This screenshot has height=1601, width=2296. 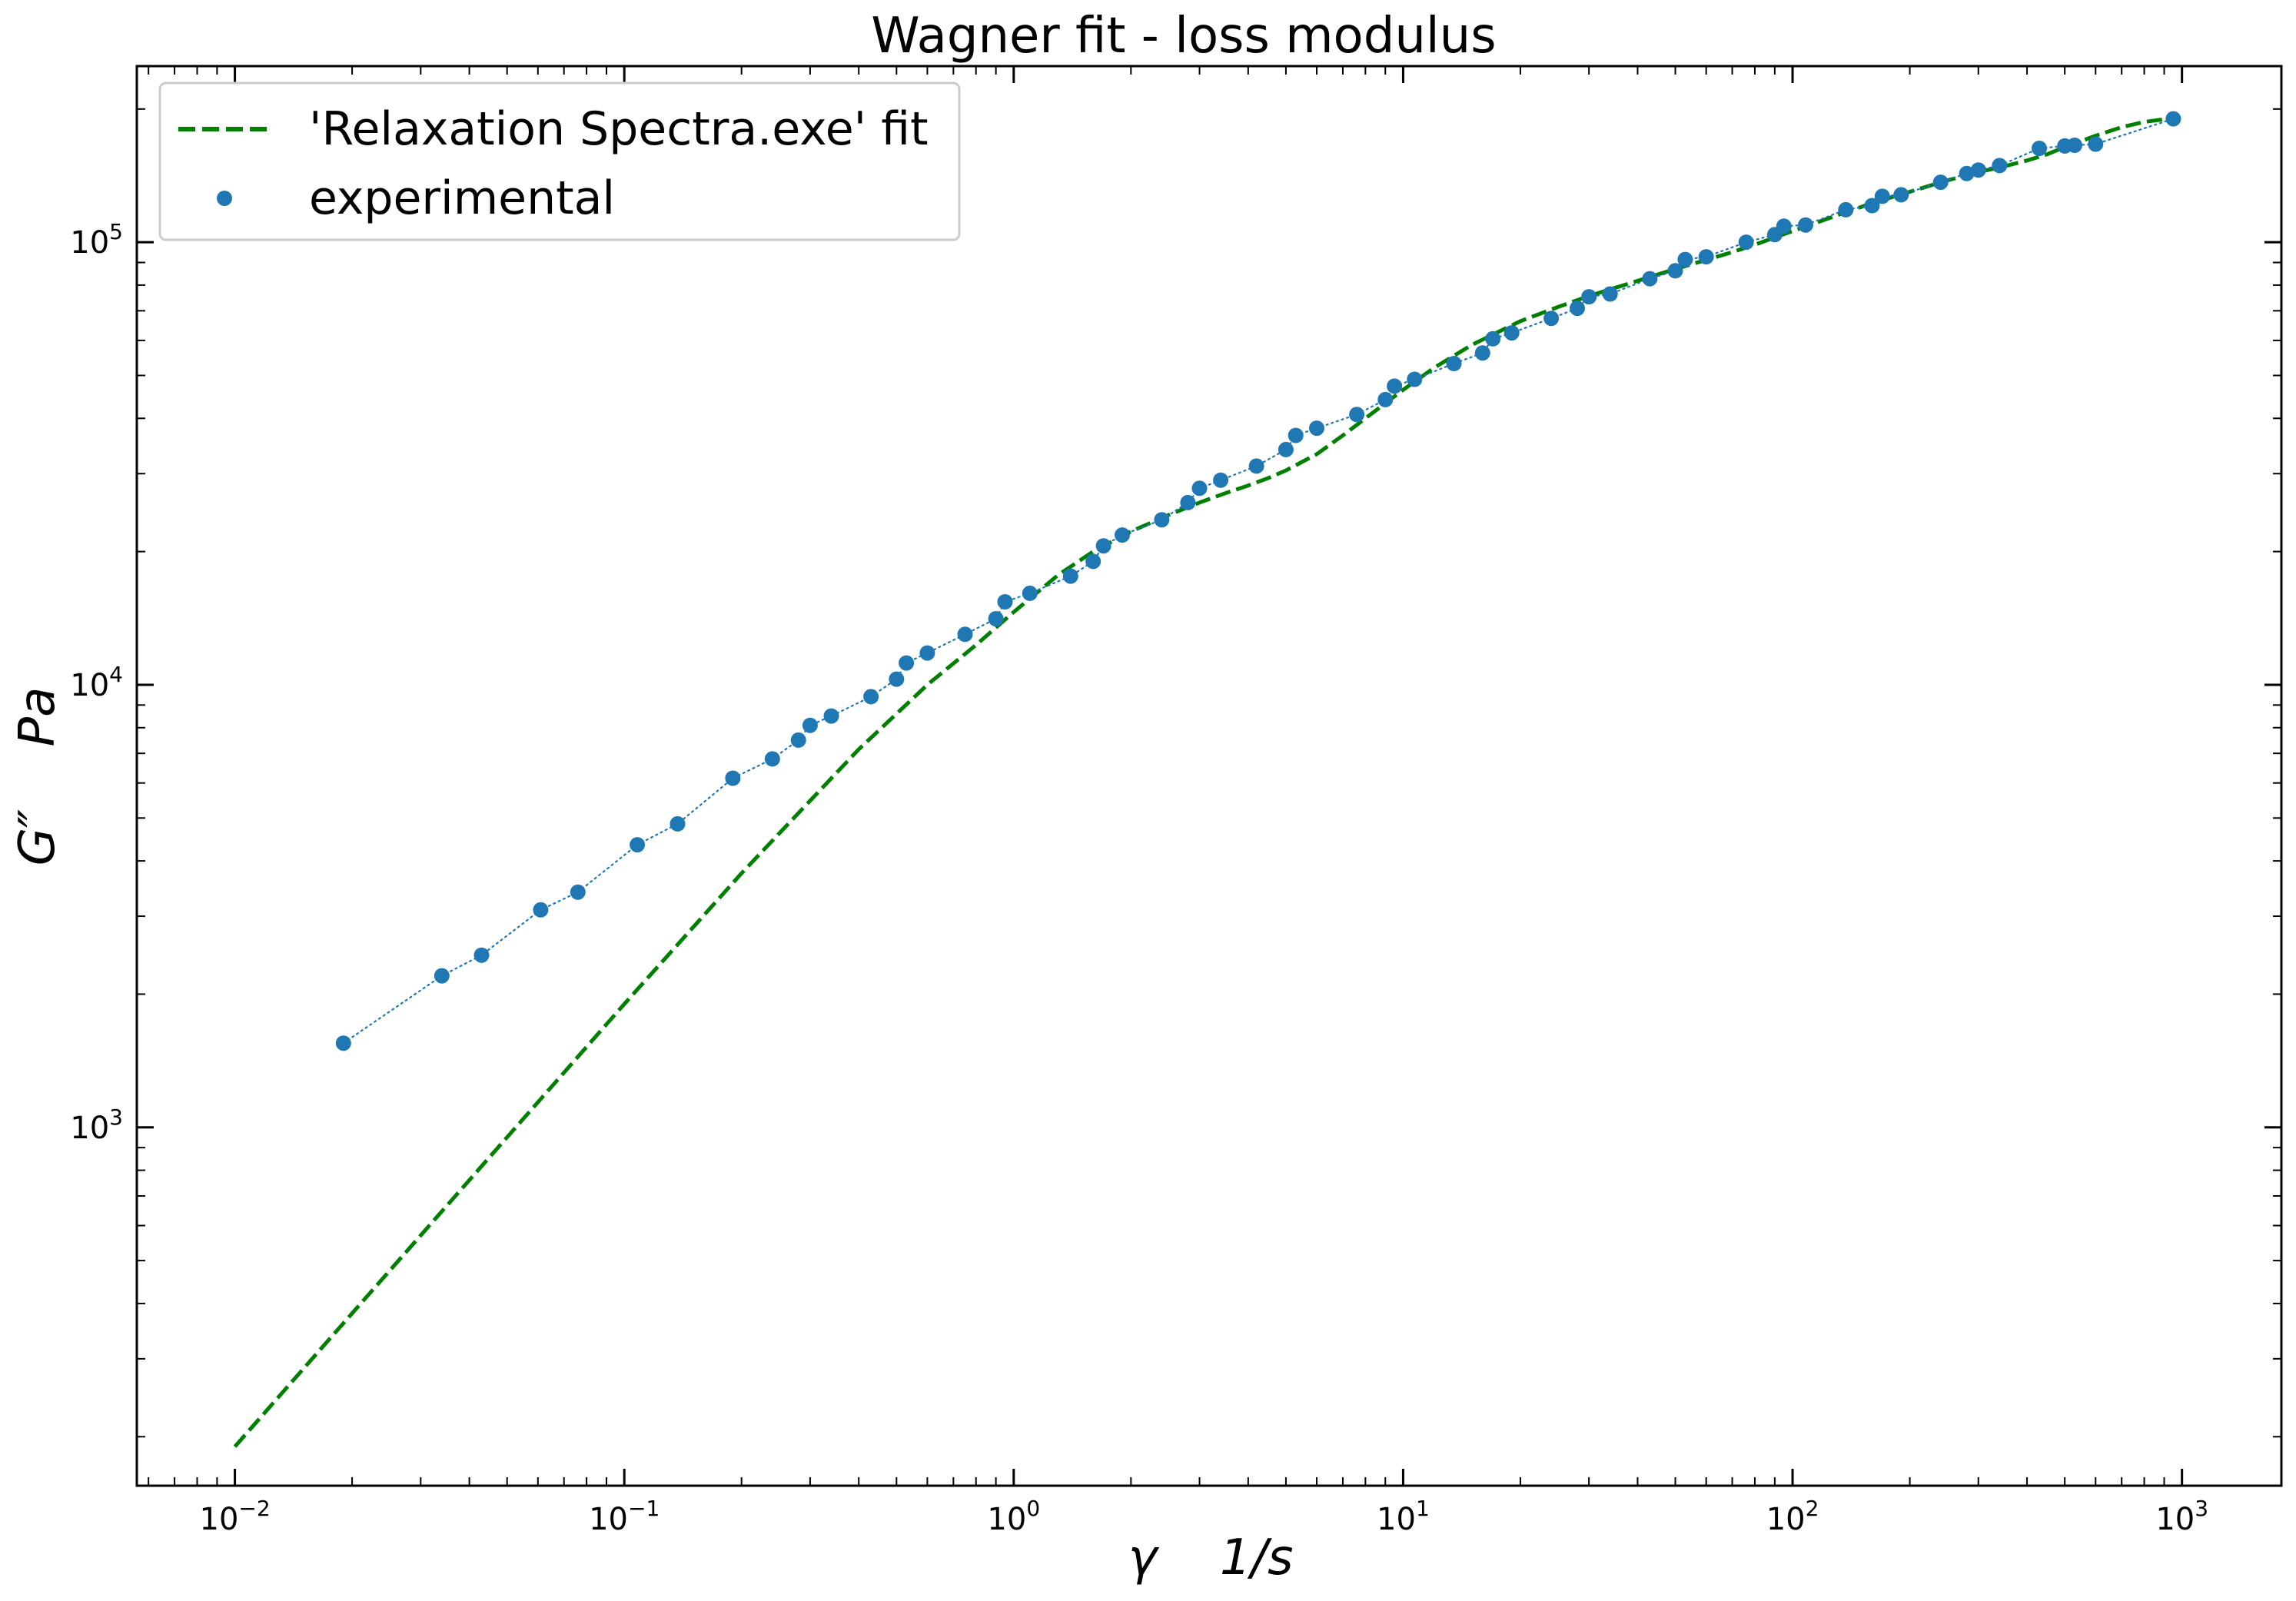 What do you see at coordinates (235, 1516) in the screenshot?
I see `x-tick-label: 10⁻²` at bounding box center [235, 1516].